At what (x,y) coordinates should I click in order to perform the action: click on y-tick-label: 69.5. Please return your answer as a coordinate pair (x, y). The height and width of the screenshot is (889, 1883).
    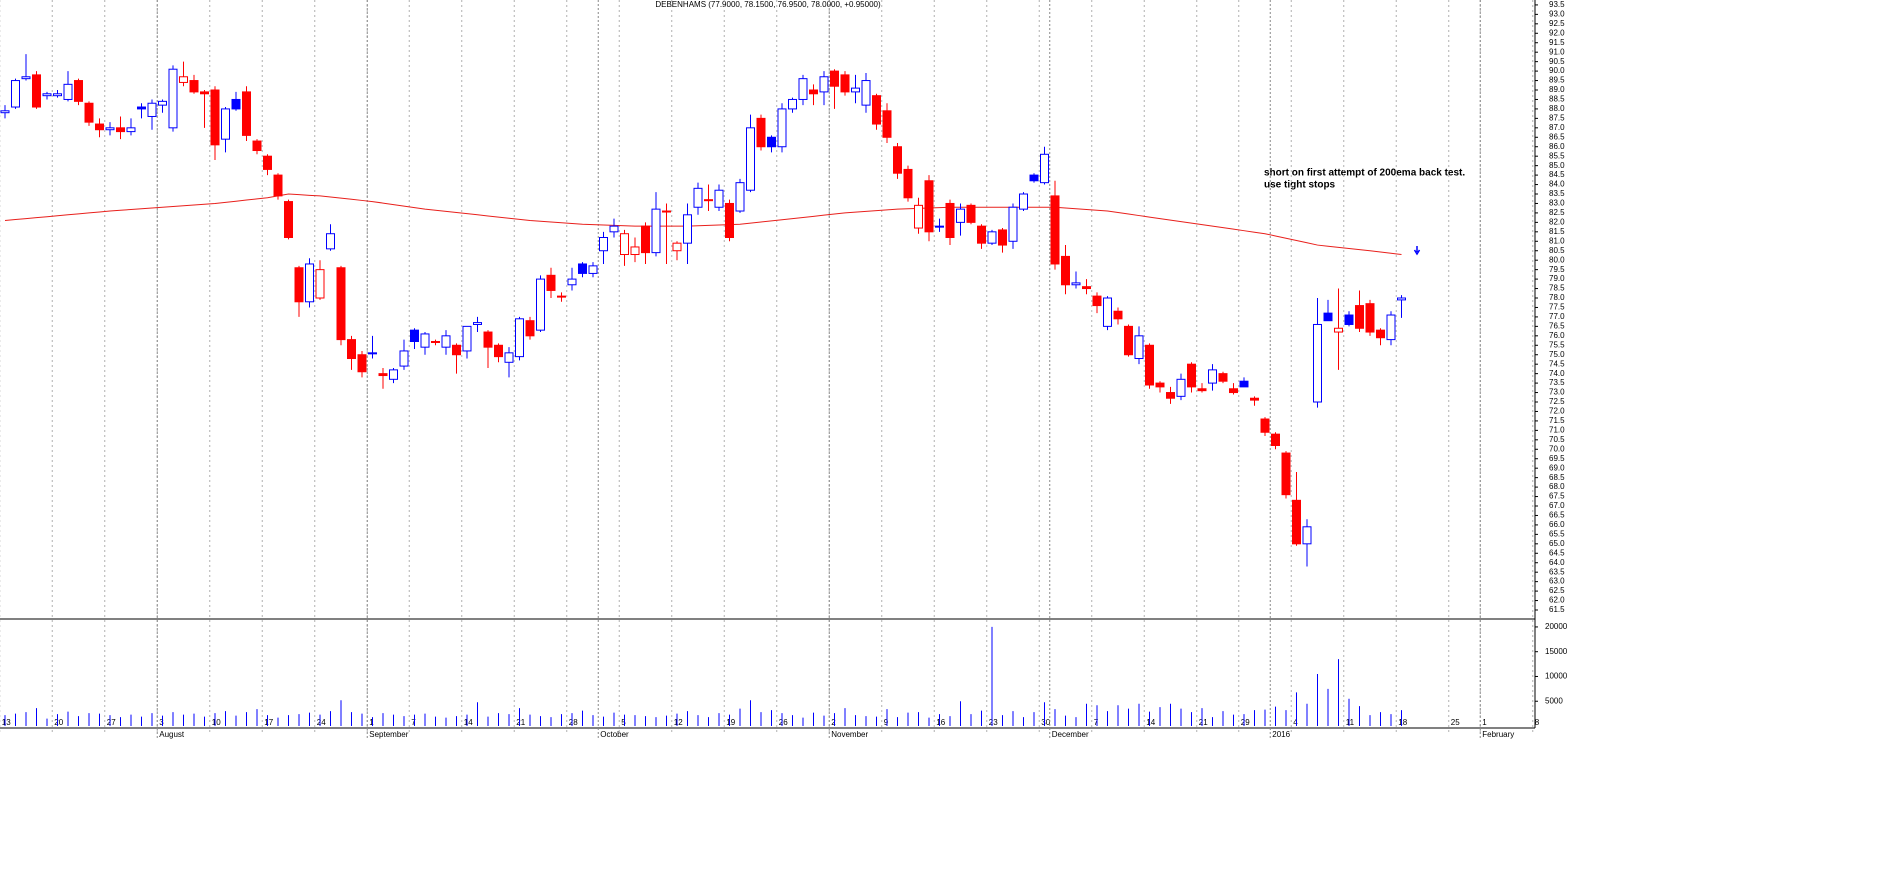
    Looking at the image, I should click on (1557, 458).